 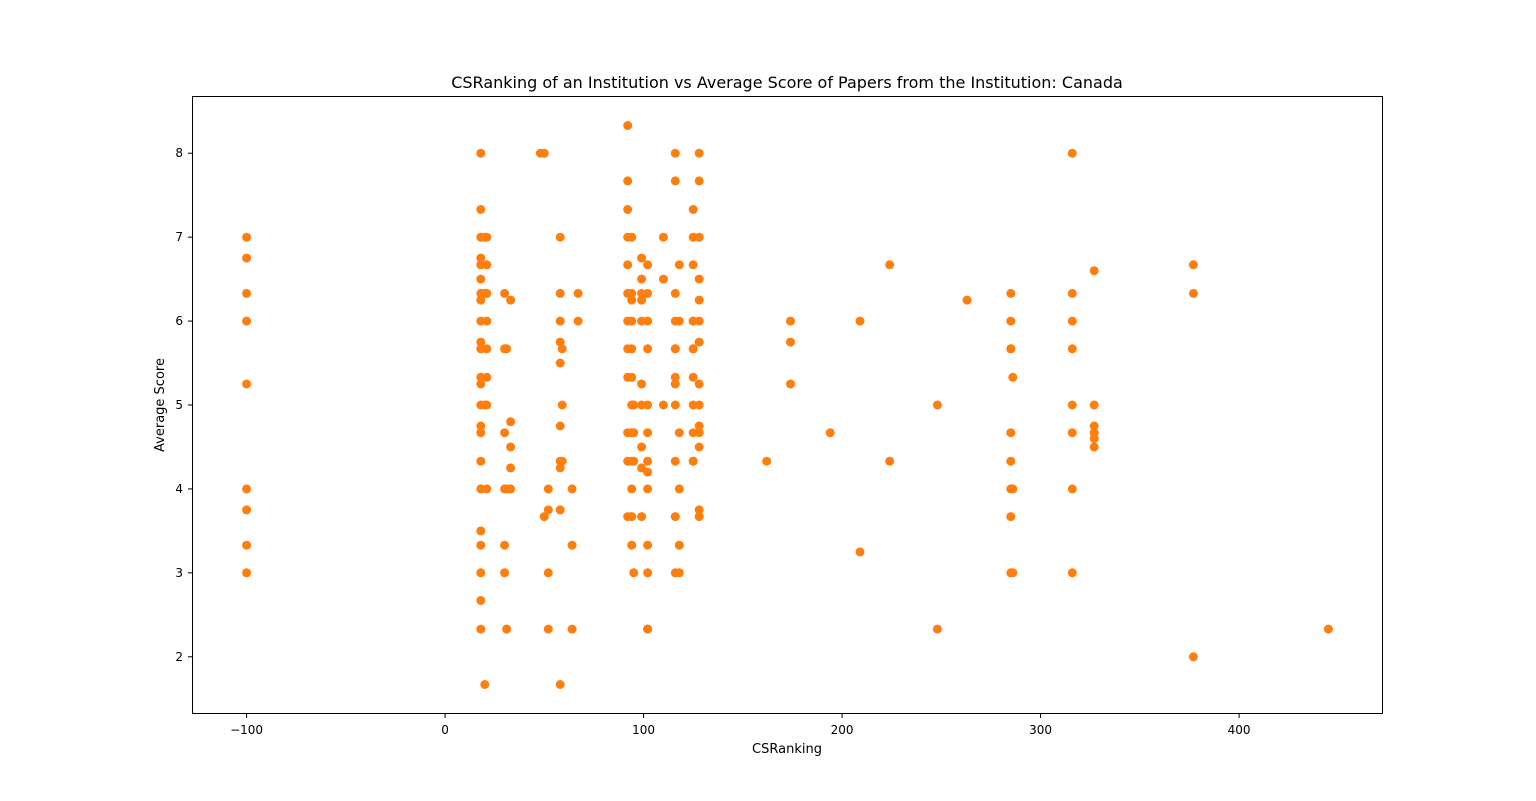 What do you see at coordinates (643, 730) in the screenshot?
I see `x-tick-label: 100` at bounding box center [643, 730].